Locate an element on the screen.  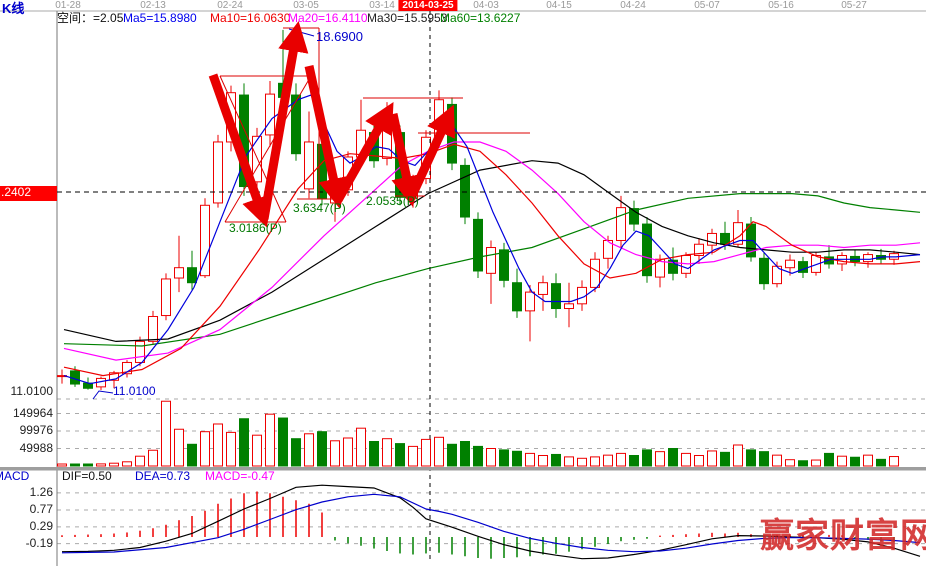
volume-axis-label: 99976 is located at coordinates (36, 430).